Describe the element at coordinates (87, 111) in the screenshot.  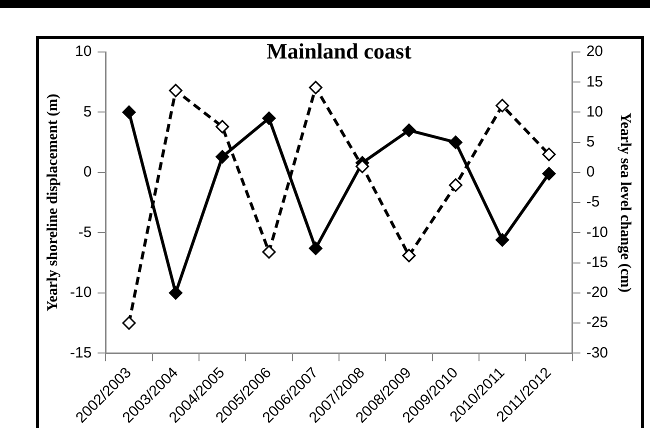
I see `y-tick-label: 5` at that location.